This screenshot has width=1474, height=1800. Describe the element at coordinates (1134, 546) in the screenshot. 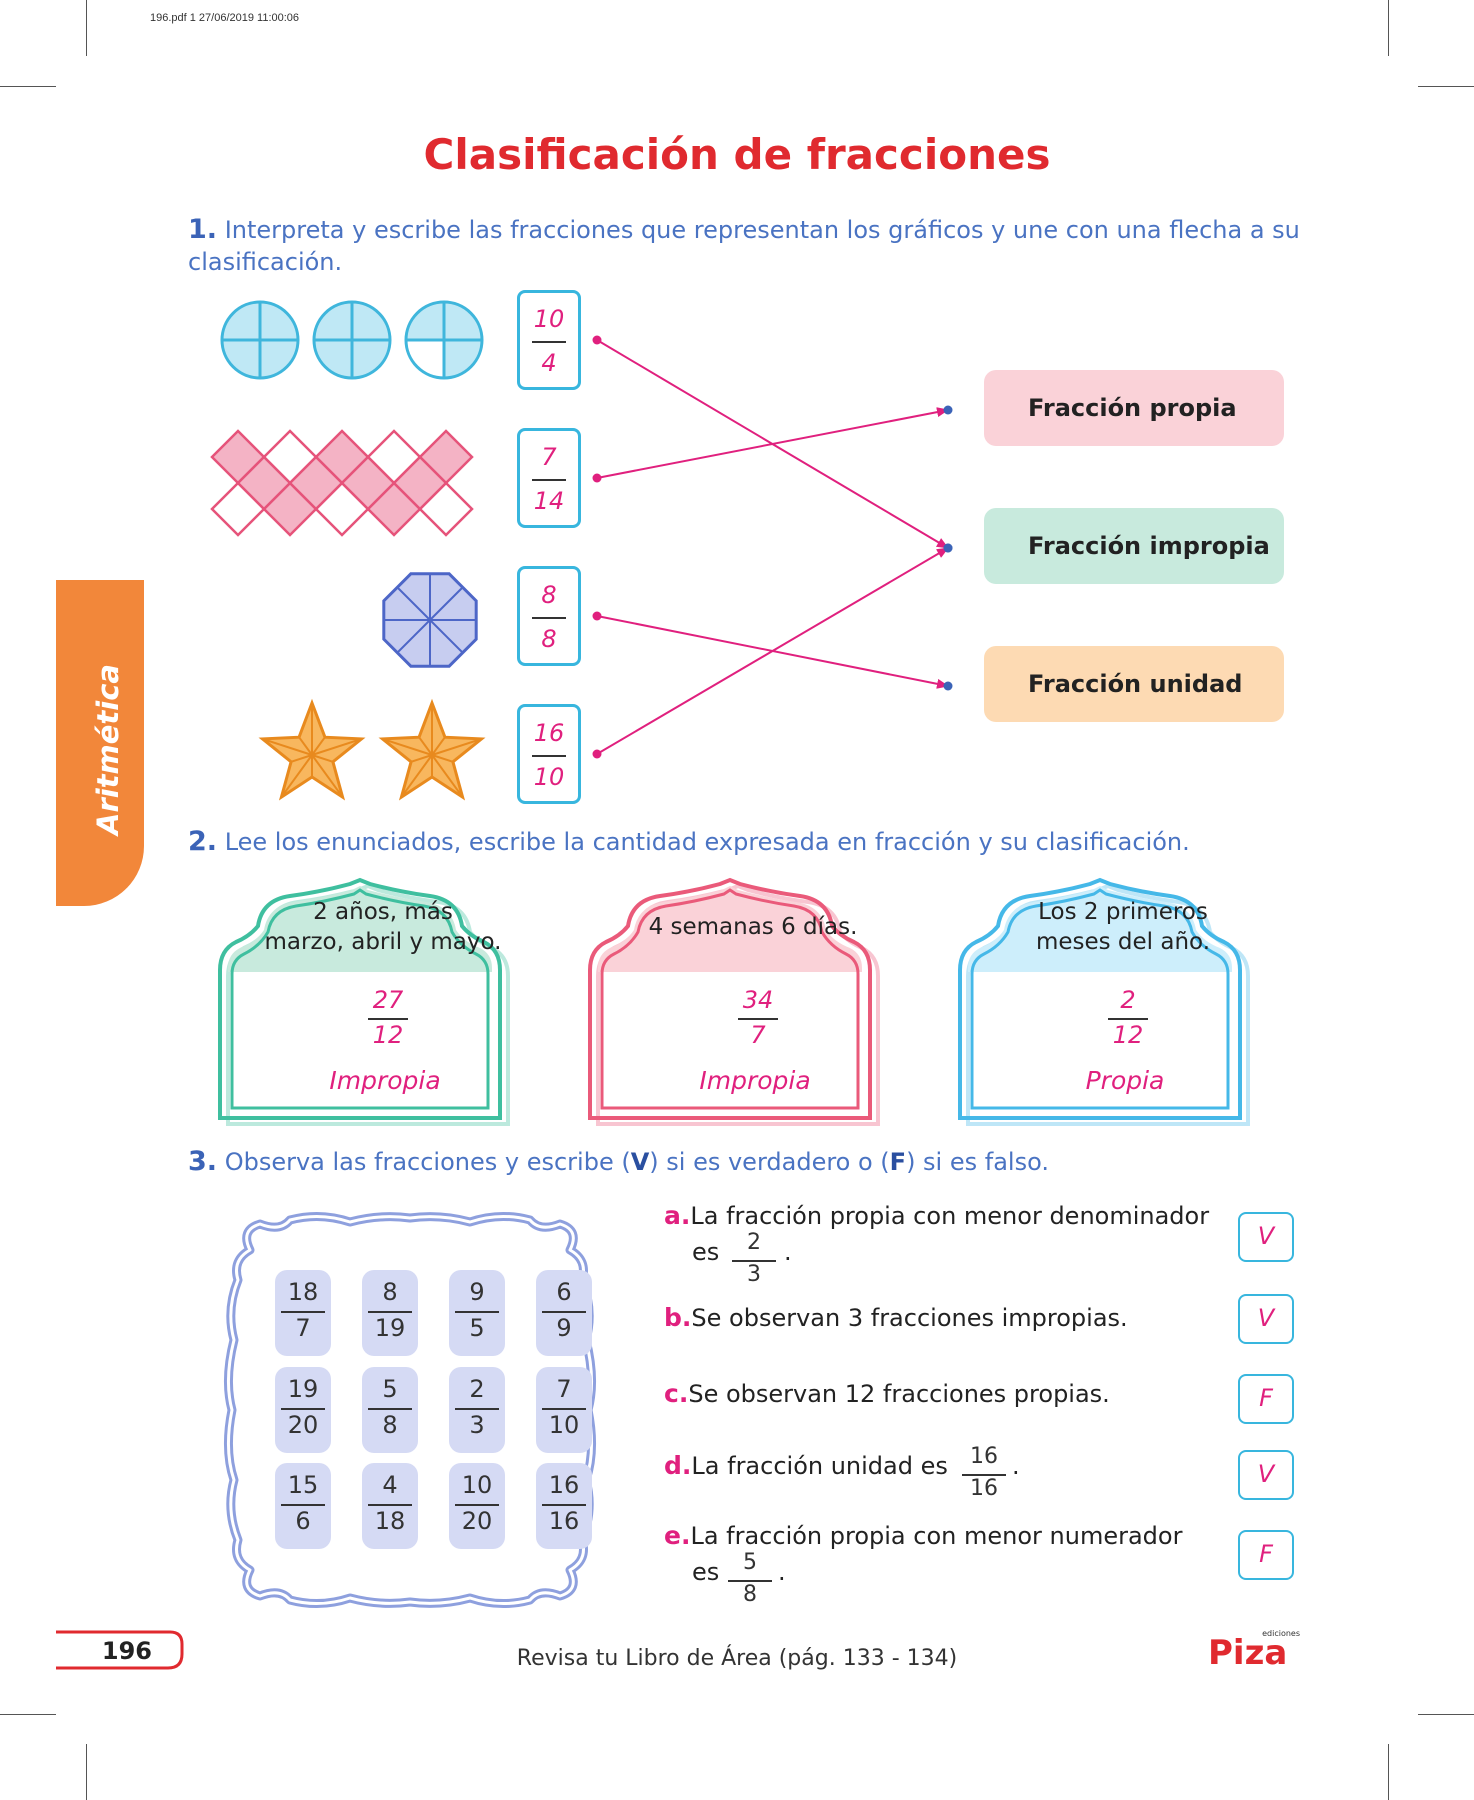

I see `classification-improper: Fracción impropia` at that location.